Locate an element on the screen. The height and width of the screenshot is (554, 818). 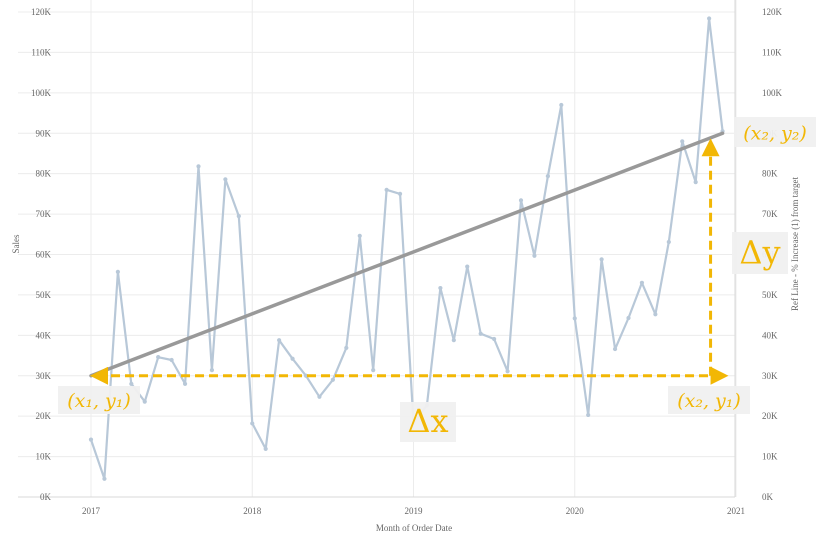
delta-x-label-box is located at coordinates (428, 422).